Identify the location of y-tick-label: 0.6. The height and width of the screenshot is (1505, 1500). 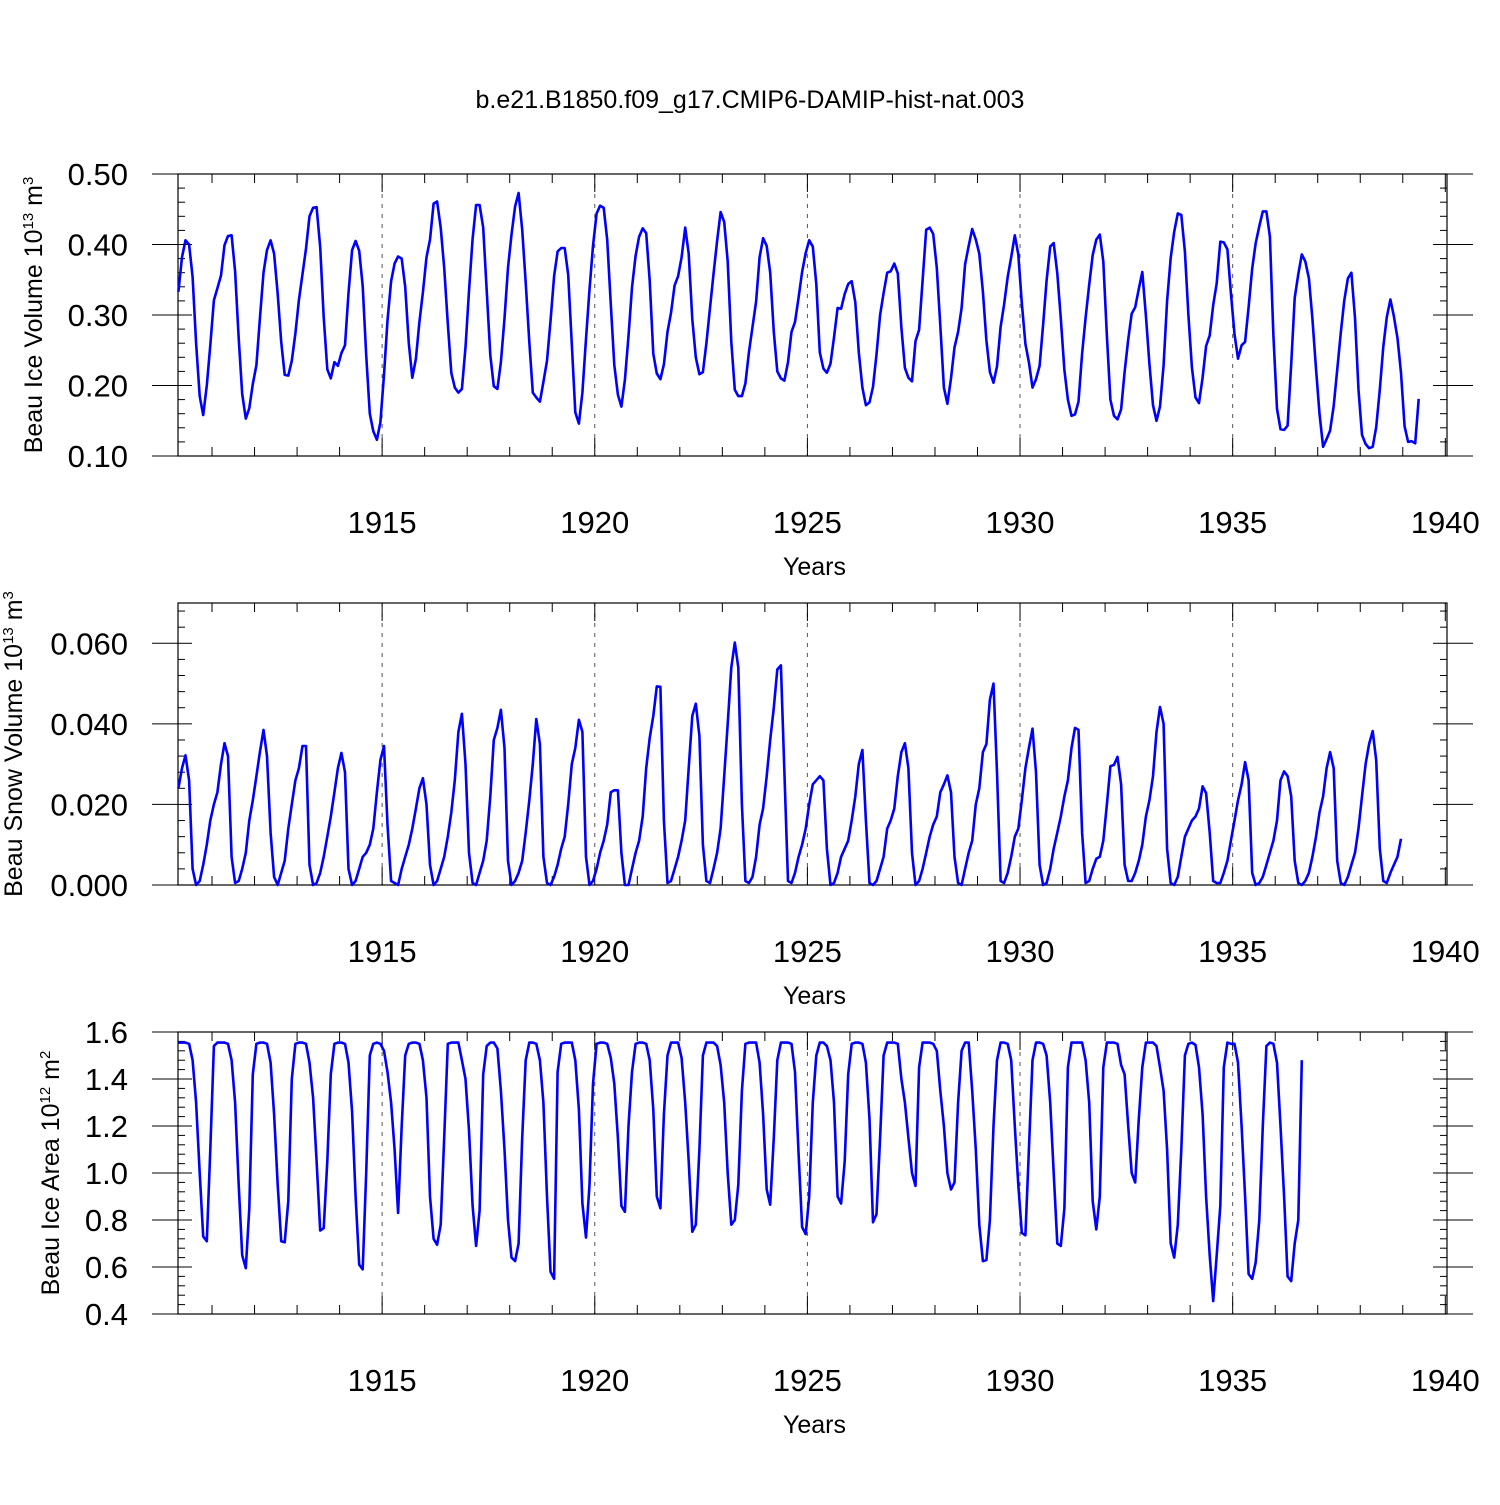
(106, 1267).